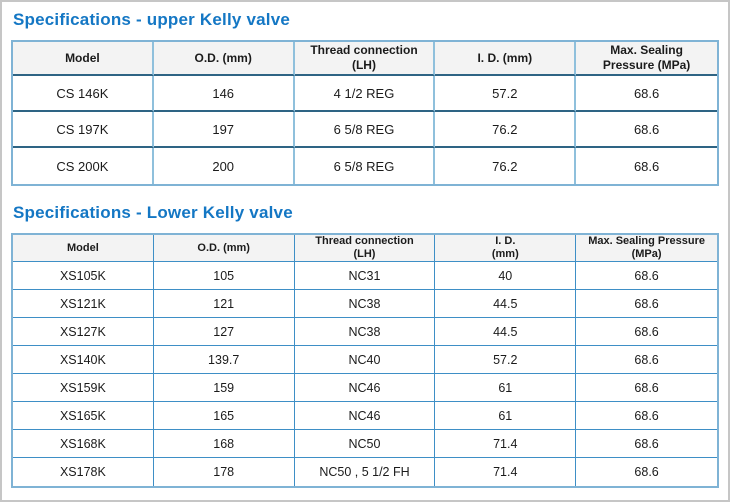 The height and width of the screenshot is (502, 730). Describe the element at coordinates (364, 50) in the screenshot. I see `column-header-line: Thread connection` at that location.